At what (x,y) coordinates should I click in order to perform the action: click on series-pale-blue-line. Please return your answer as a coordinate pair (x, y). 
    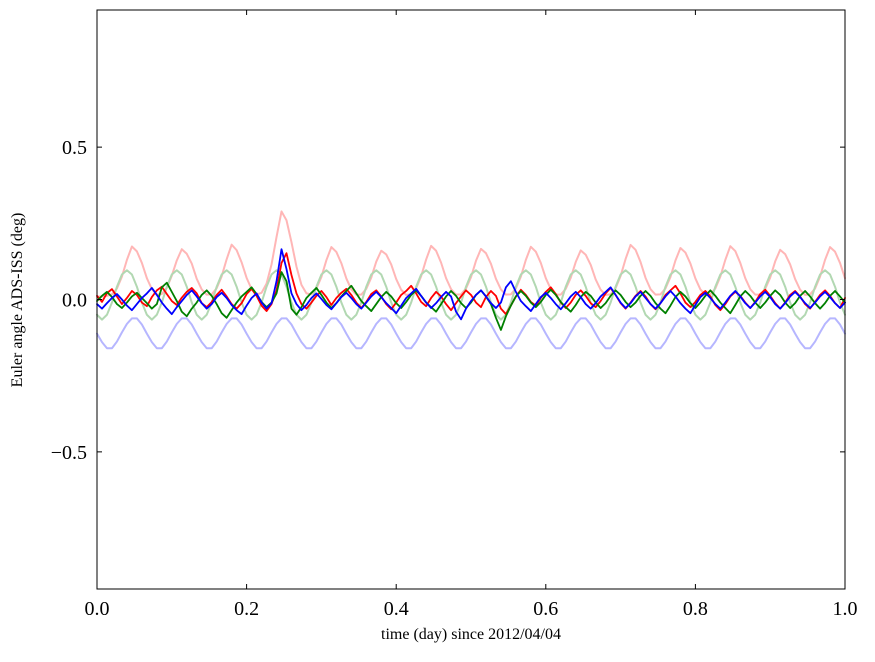
    Looking at the image, I should click on (471, 333).